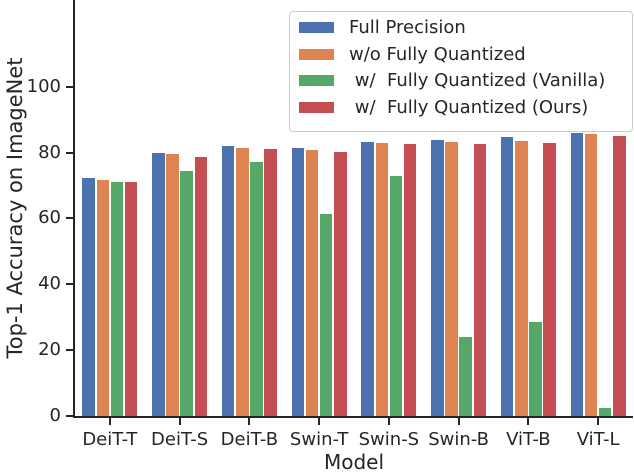 The image size is (634, 472). Describe the element at coordinates (319, 439) in the screenshot. I see `x-tick-label: Swin-T` at that location.